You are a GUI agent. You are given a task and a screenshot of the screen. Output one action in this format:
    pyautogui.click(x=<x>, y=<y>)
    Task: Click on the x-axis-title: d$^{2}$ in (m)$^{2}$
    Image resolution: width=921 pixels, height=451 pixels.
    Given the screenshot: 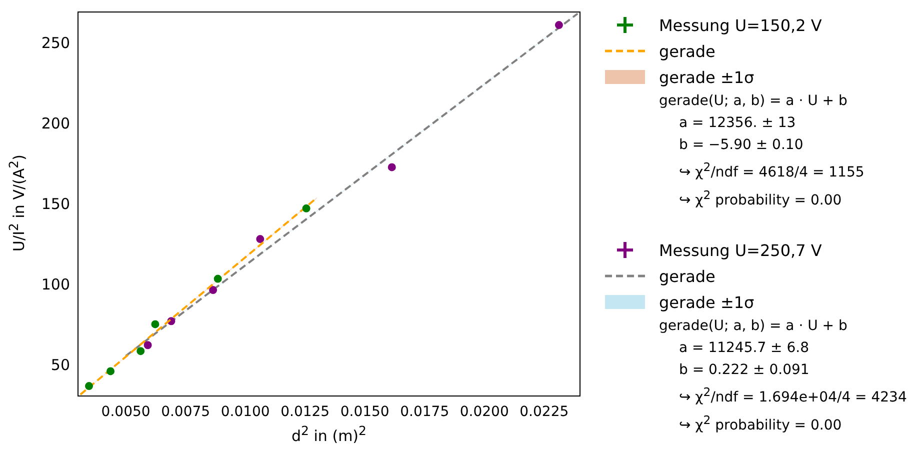 What is the action you would take?
    pyautogui.click(x=329, y=434)
    